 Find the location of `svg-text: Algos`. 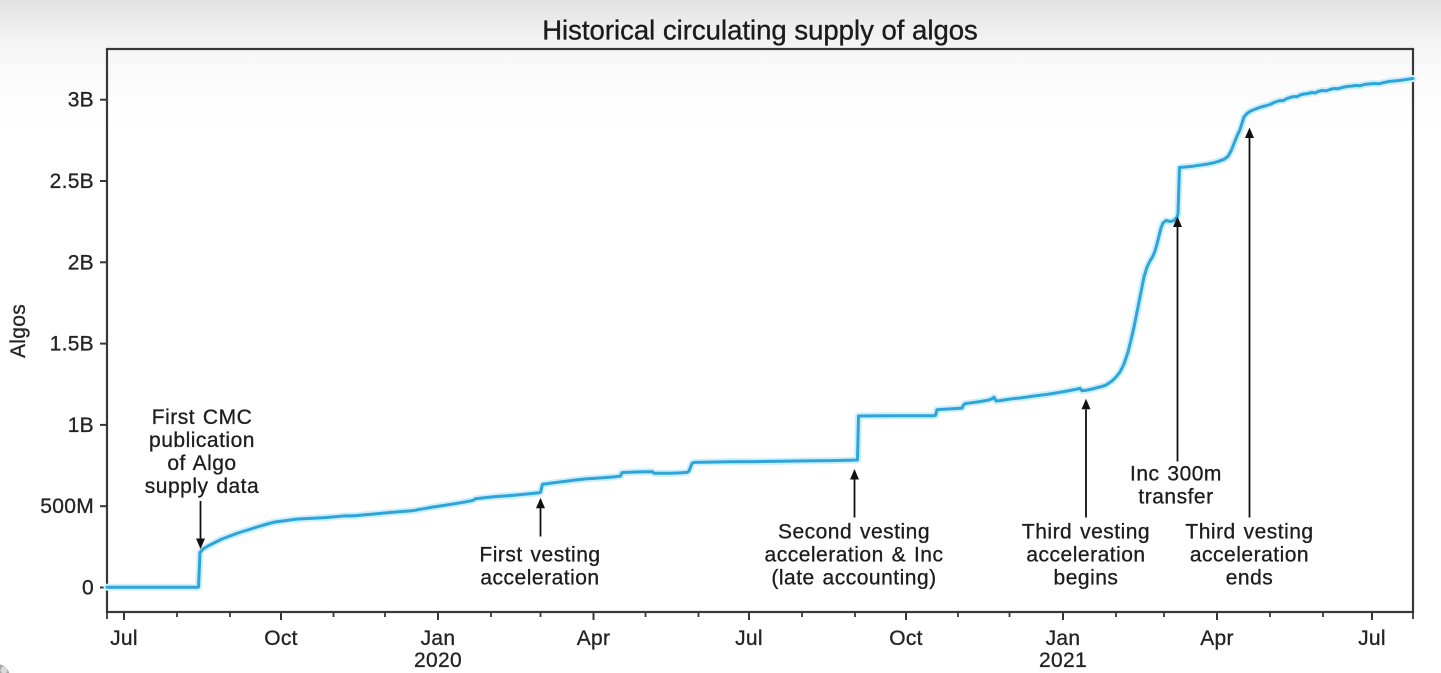

svg-text: Algos is located at coordinates (18, 331).